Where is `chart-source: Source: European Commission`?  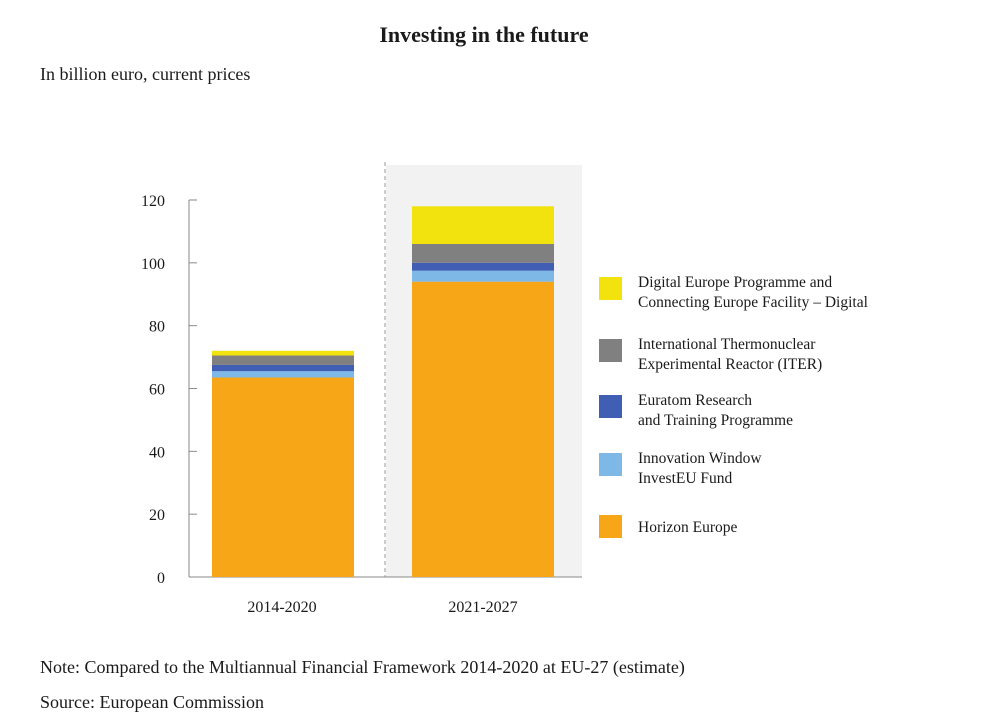
chart-source: Source: European Commission is located at coordinates (152, 702).